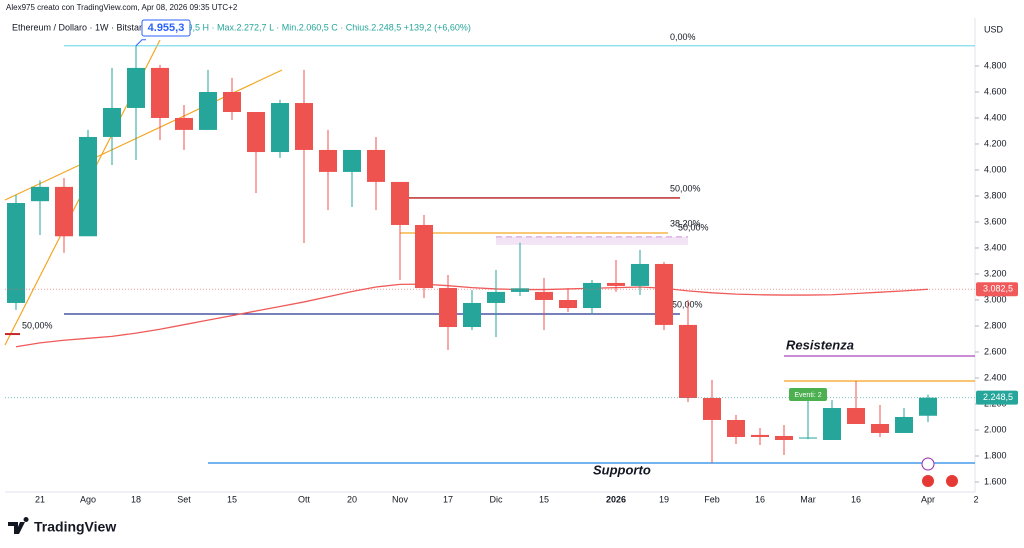 The image size is (1024, 548). Describe the element at coordinates (995, 377) in the screenshot. I see `y-tick-label: 2.400` at that location.